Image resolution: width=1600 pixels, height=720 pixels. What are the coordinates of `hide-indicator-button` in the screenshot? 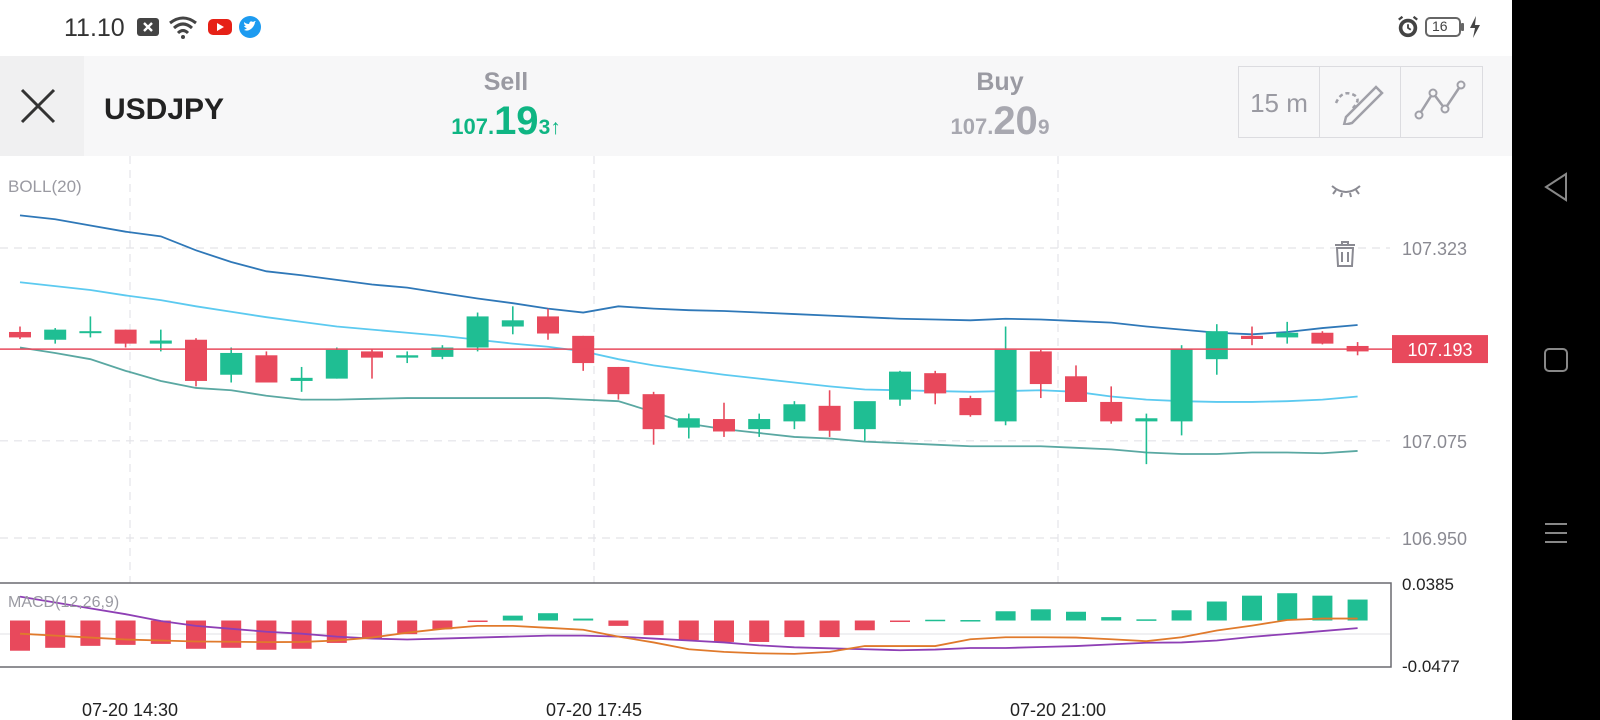 It's located at (1346, 191).